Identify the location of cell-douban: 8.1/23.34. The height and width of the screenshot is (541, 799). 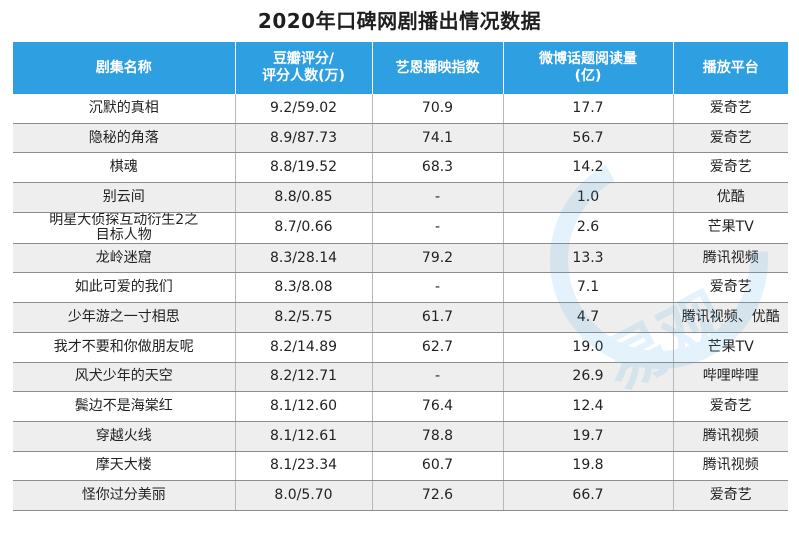
(304, 466).